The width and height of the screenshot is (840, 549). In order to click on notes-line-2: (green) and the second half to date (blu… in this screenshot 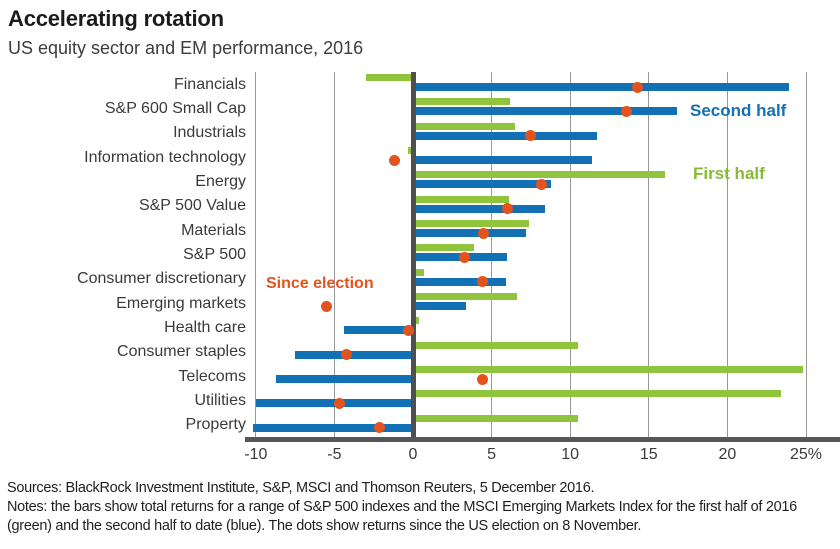, I will do `click(324, 526)`.